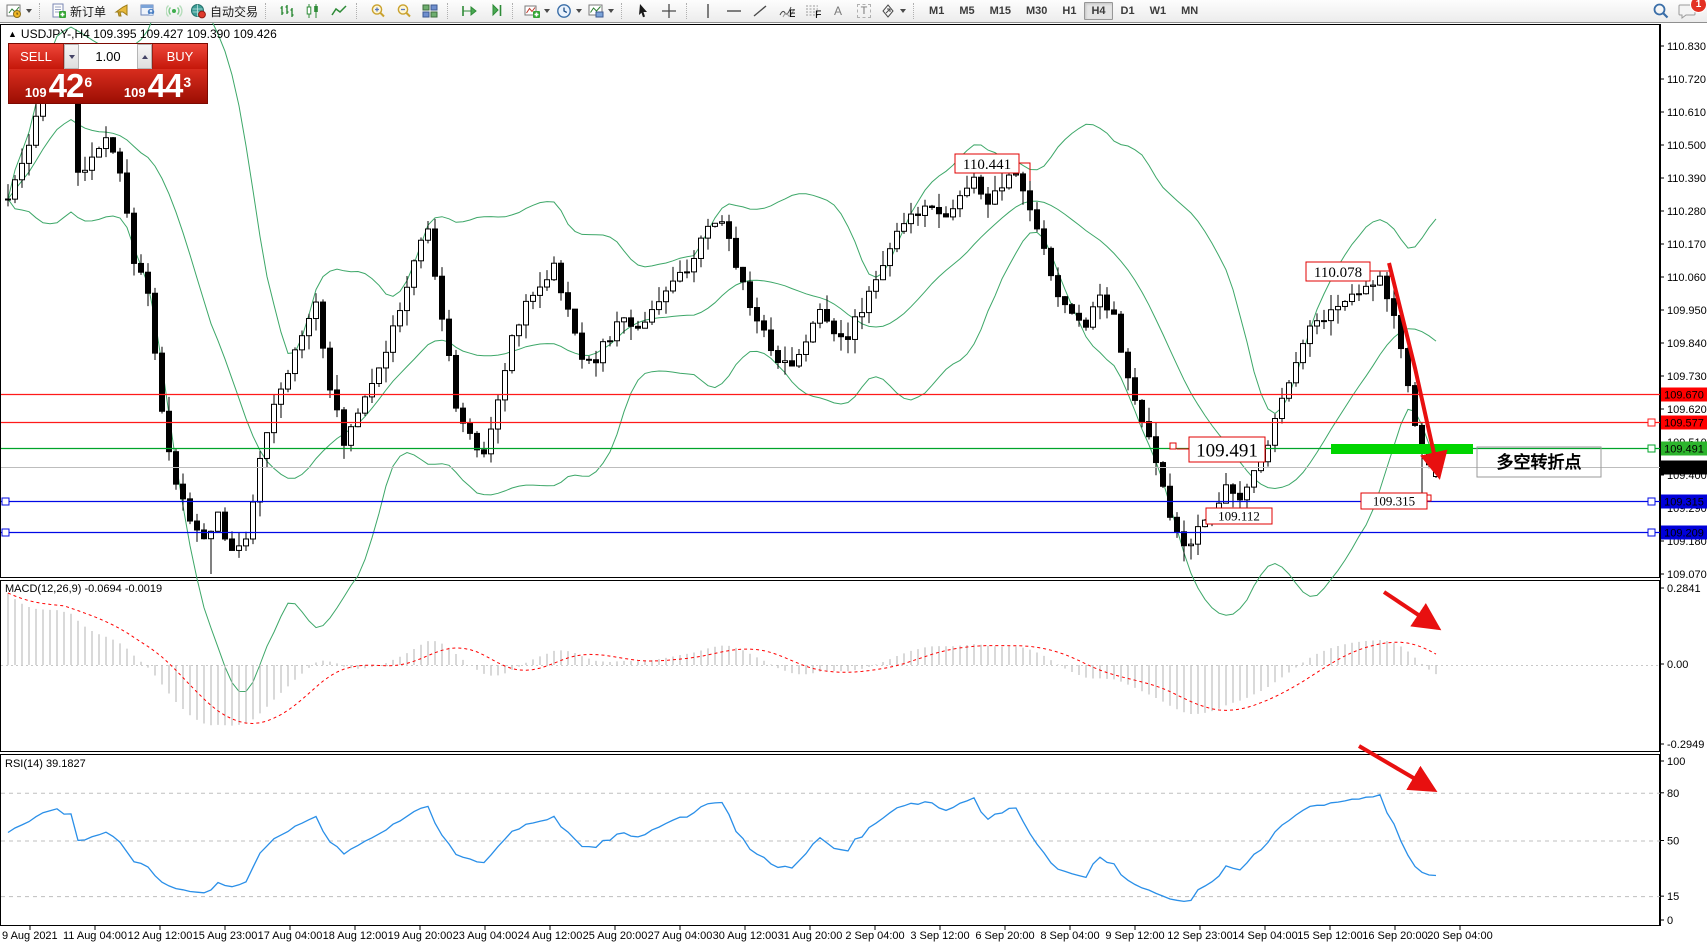 The height and width of the screenshot is (942, 1707). What do you see at coordinates (838, 11) in the screenshot?
I see `text-button: A` at bounding box center [838, 11].